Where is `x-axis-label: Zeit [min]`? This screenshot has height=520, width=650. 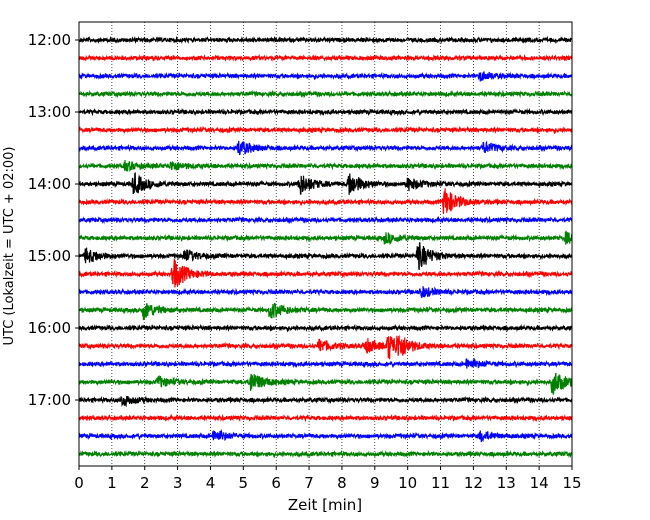 x-axis-label: Zeit [min] is located at coordinates (325, 505).